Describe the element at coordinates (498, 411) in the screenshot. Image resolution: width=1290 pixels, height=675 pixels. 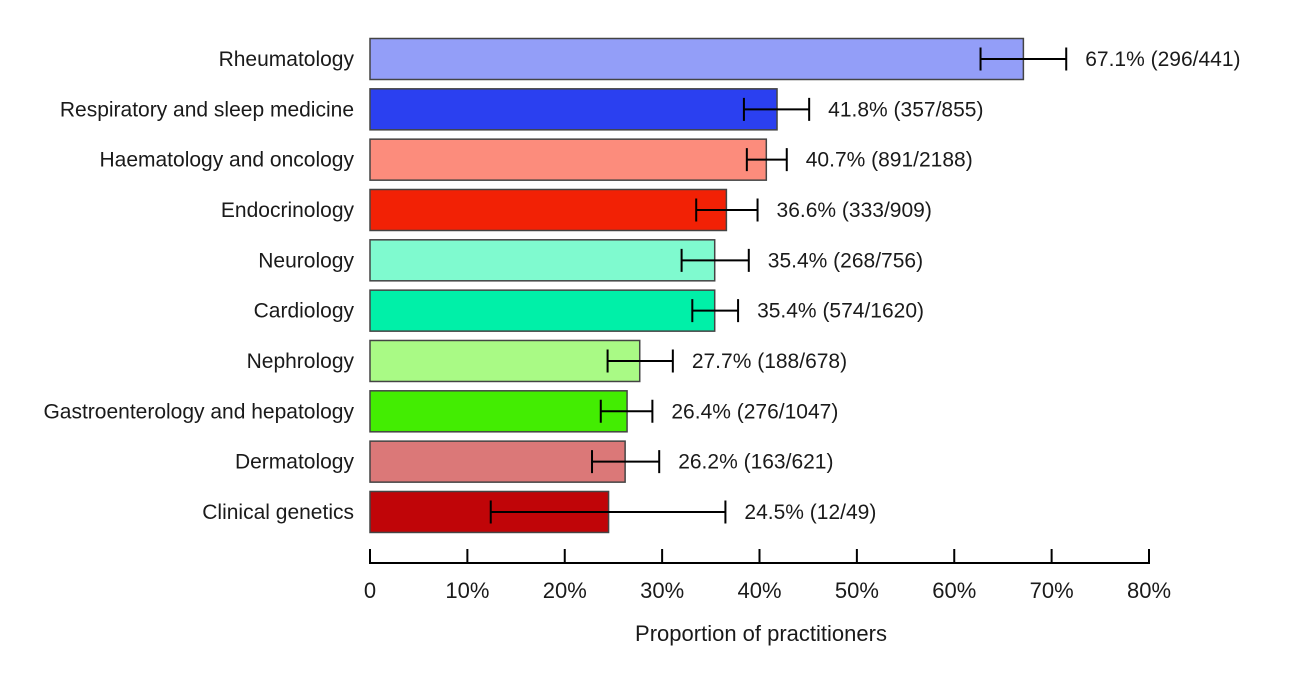
I see `bar-gastroenterology-and-hepatology` at that location.